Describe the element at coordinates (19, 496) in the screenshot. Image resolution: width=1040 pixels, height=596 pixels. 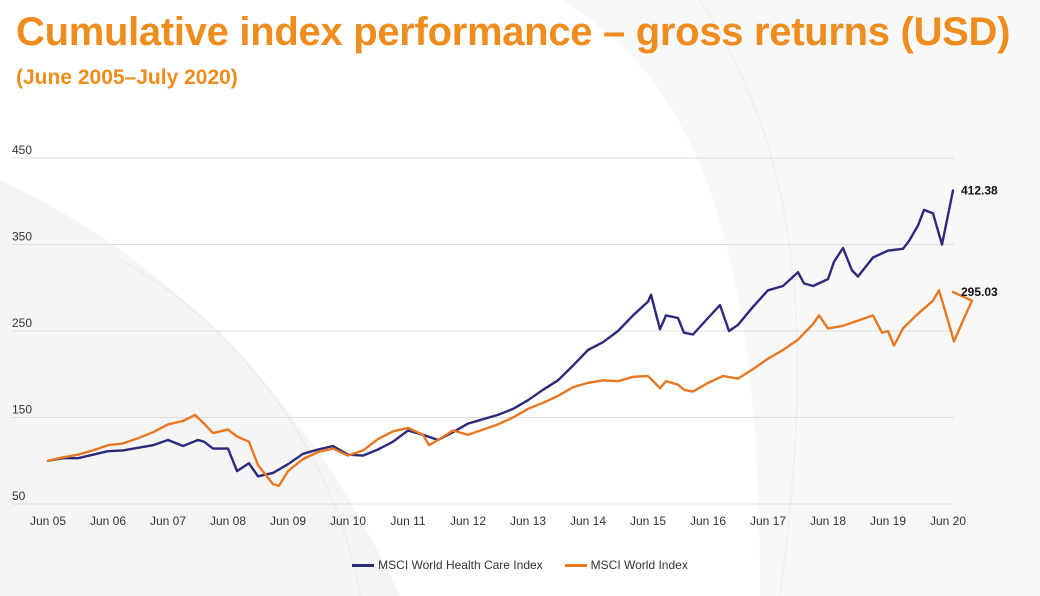
I see `y-tick-label: 50` at that location.